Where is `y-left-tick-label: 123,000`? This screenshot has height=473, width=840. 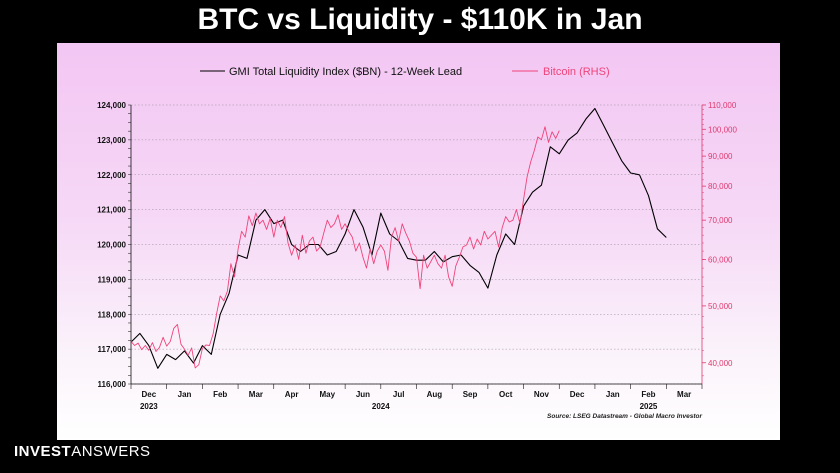
y-left-tick-label: 123,000 is located at coordinates (111, 140).